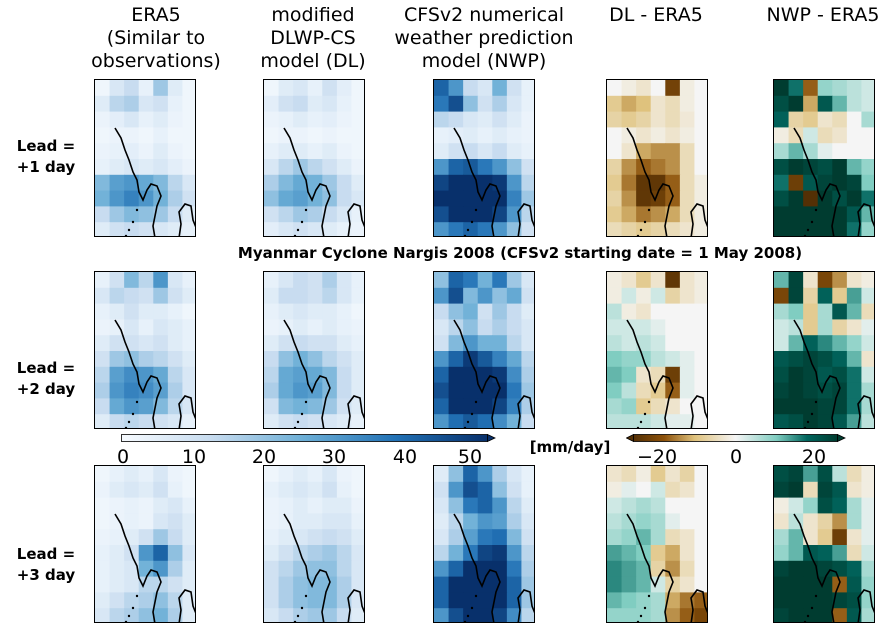 The height and width of the screenshot is (624, 885). I want to click on coastline, so click(355, 219).